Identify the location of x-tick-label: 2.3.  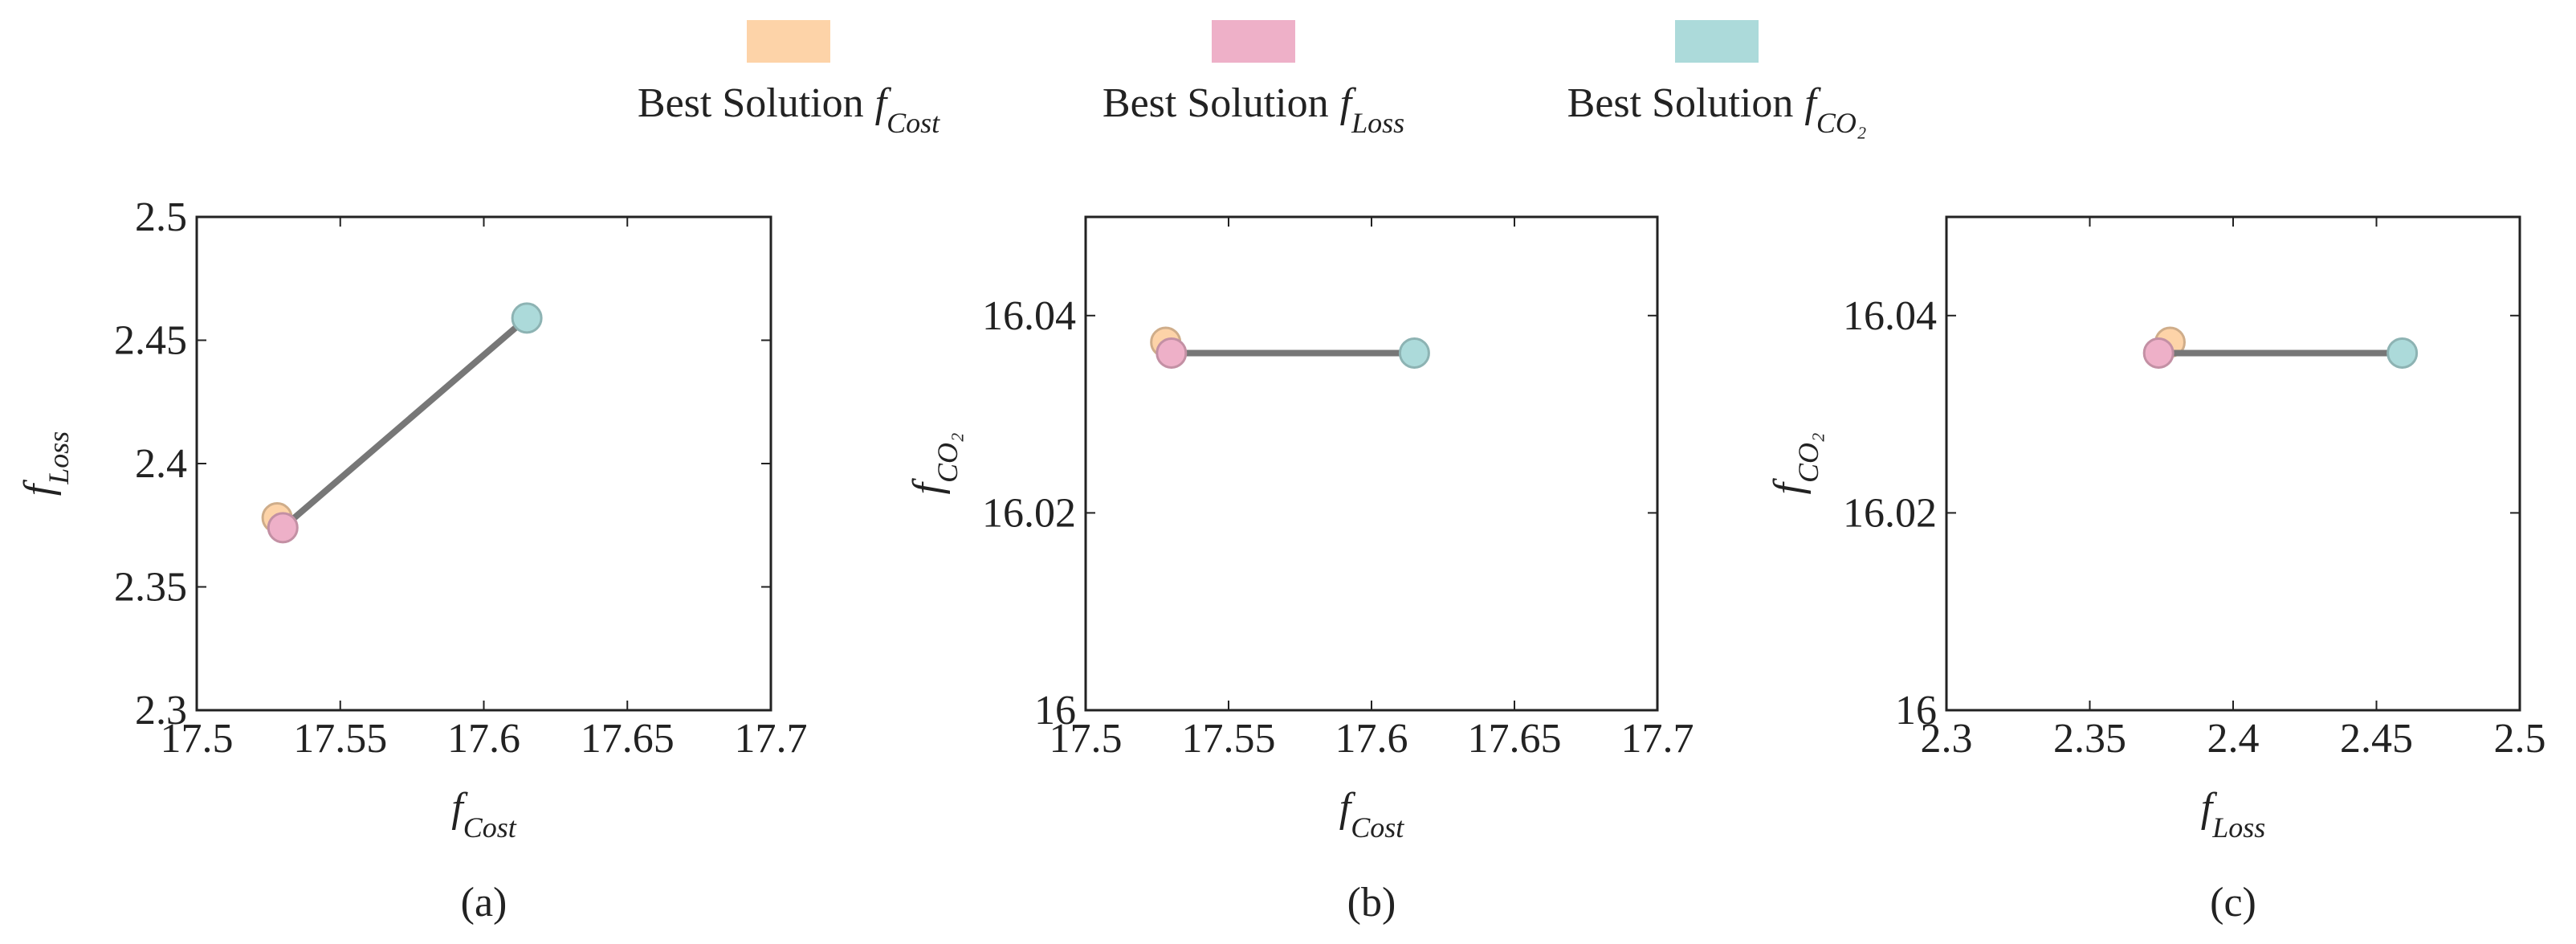
(1947, 739).